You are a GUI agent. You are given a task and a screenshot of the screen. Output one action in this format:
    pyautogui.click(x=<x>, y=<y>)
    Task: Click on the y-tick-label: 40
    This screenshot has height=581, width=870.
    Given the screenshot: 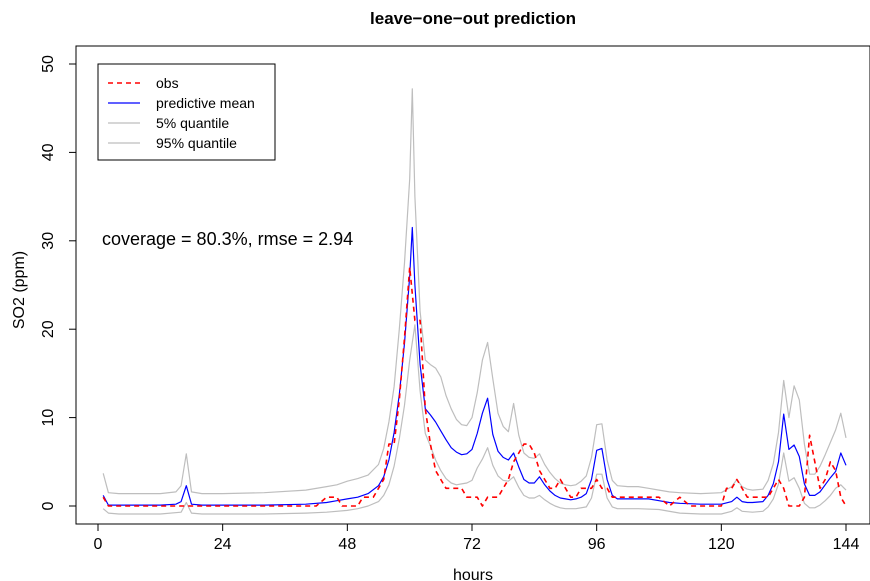 What is the action you would take?
    pyautogui.click(x=48, y=152)
    